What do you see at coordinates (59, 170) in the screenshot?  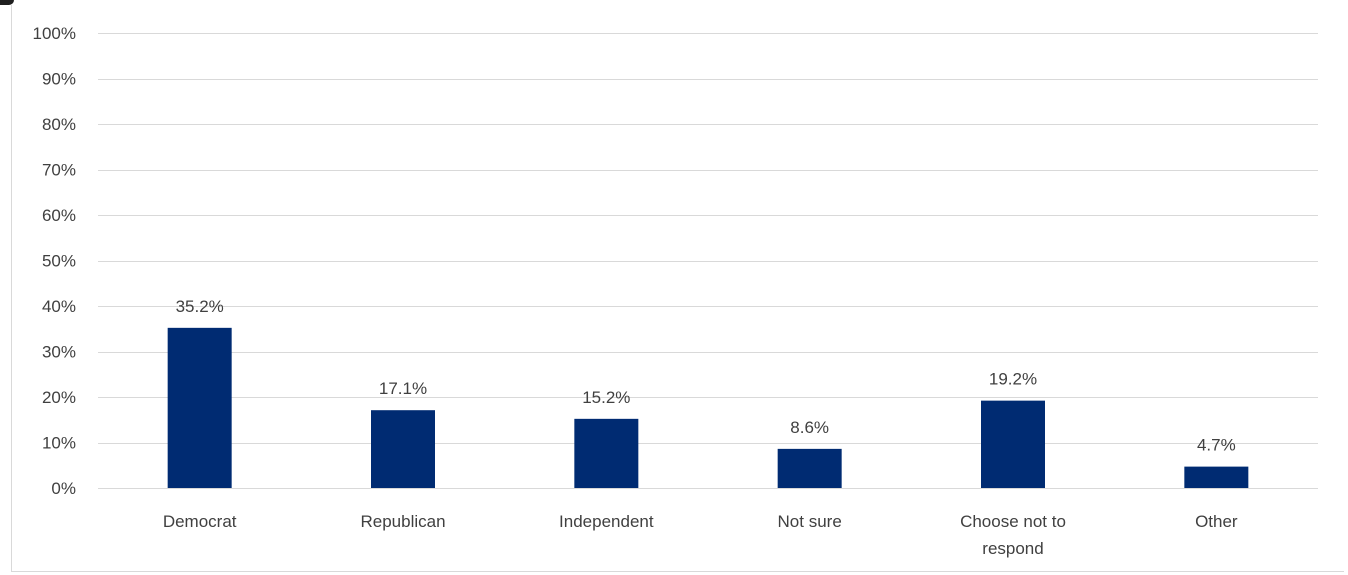 I see `y-tick-label: 70%` at bounding box center [59, 170].